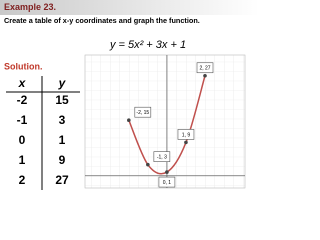  What do you see at coordinates (22, 100) in the screenshot?
I see `table-cell: -2` at bounding box center [22, 100].